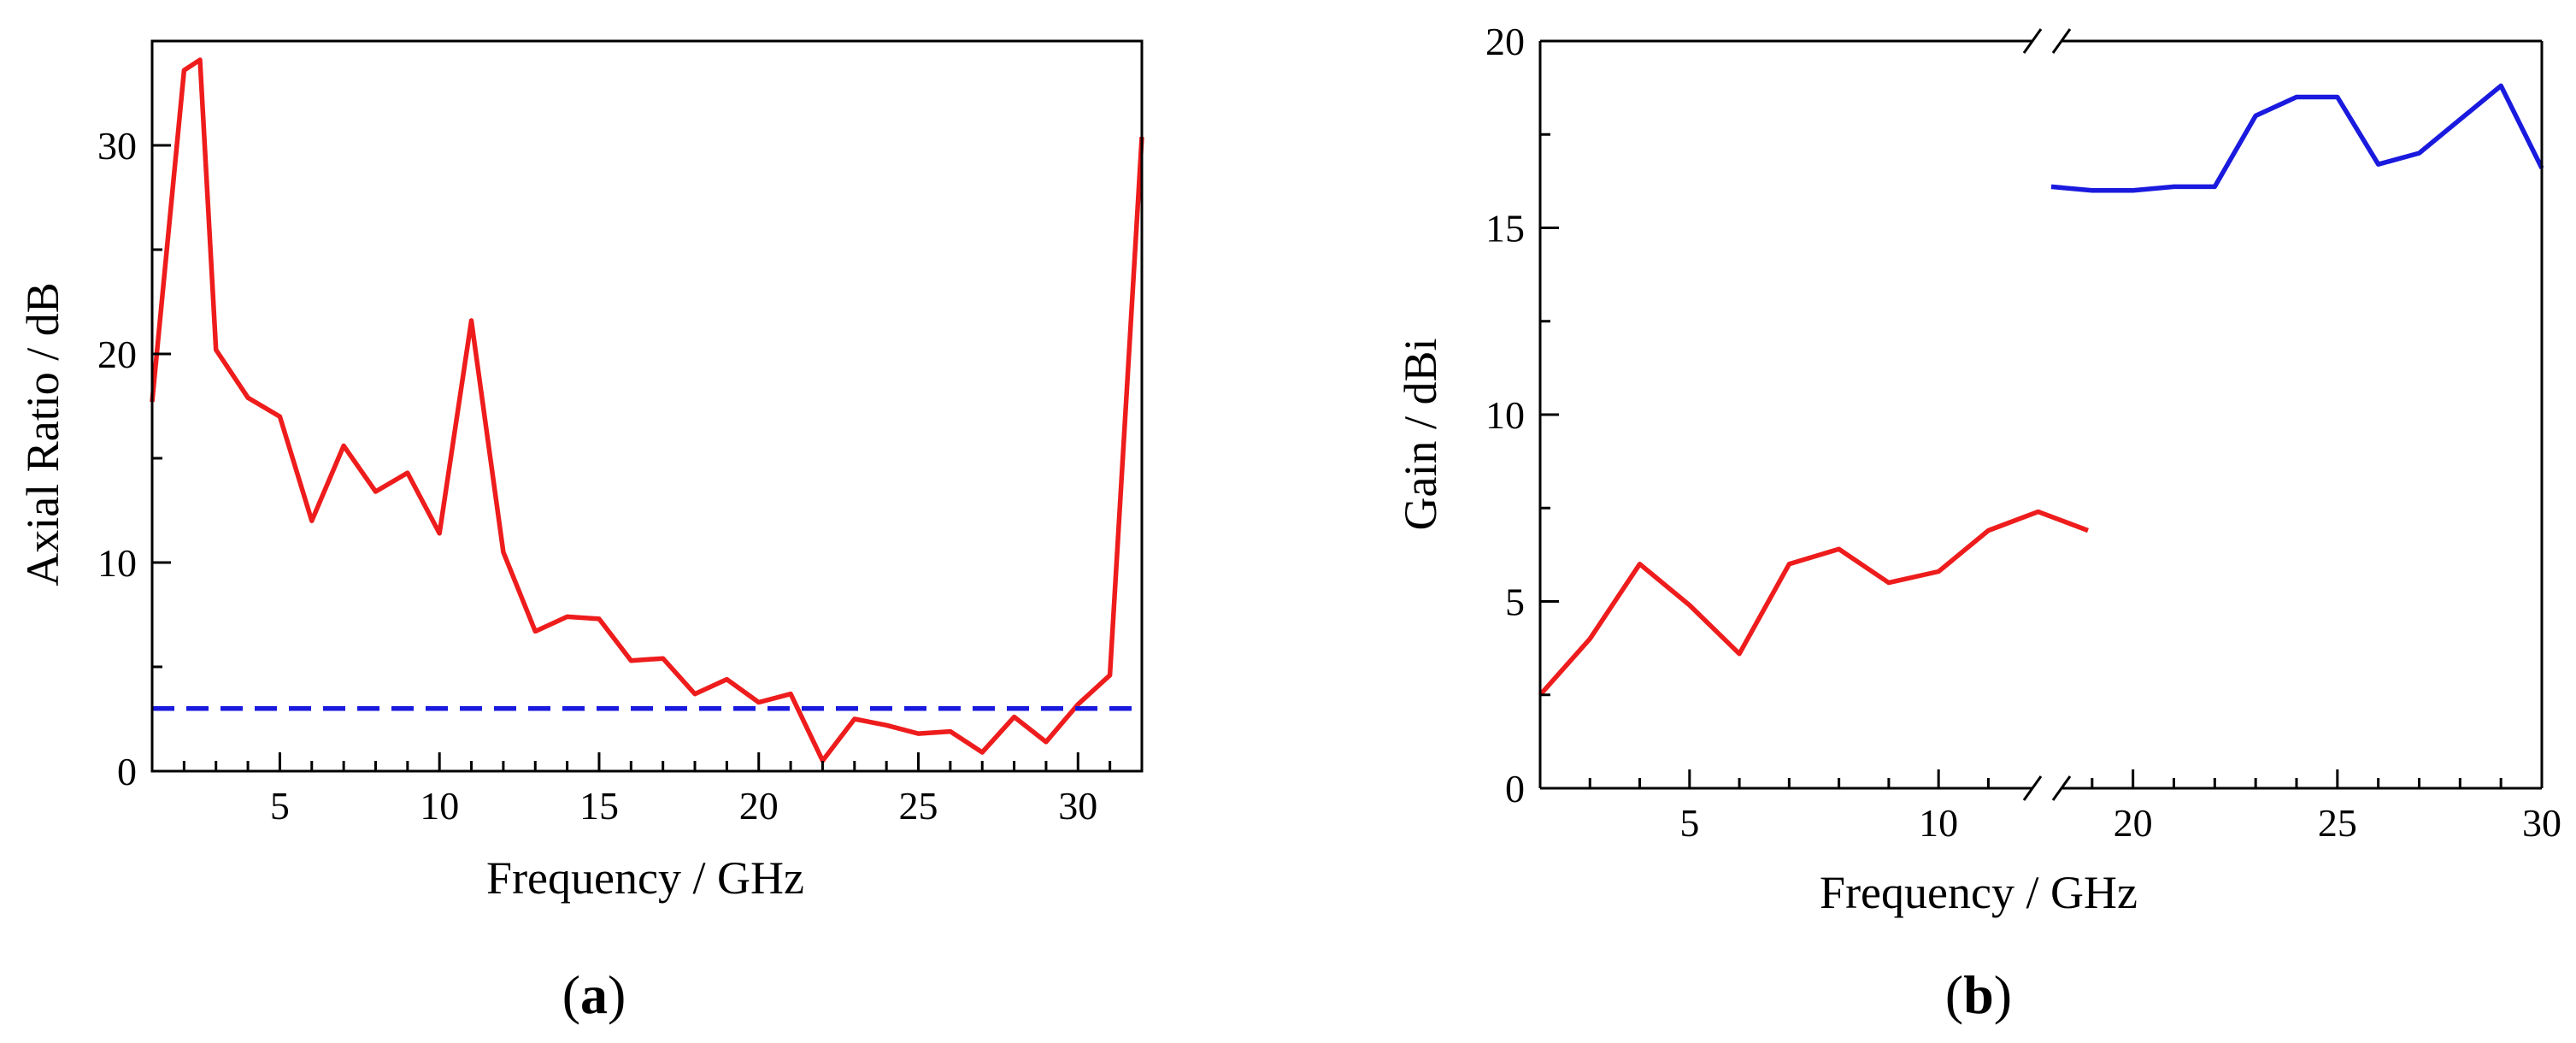  Describe the element at coordinates (759, 806) in the screenshot. I see `panel-a-x-tick-label: 20` at that location.